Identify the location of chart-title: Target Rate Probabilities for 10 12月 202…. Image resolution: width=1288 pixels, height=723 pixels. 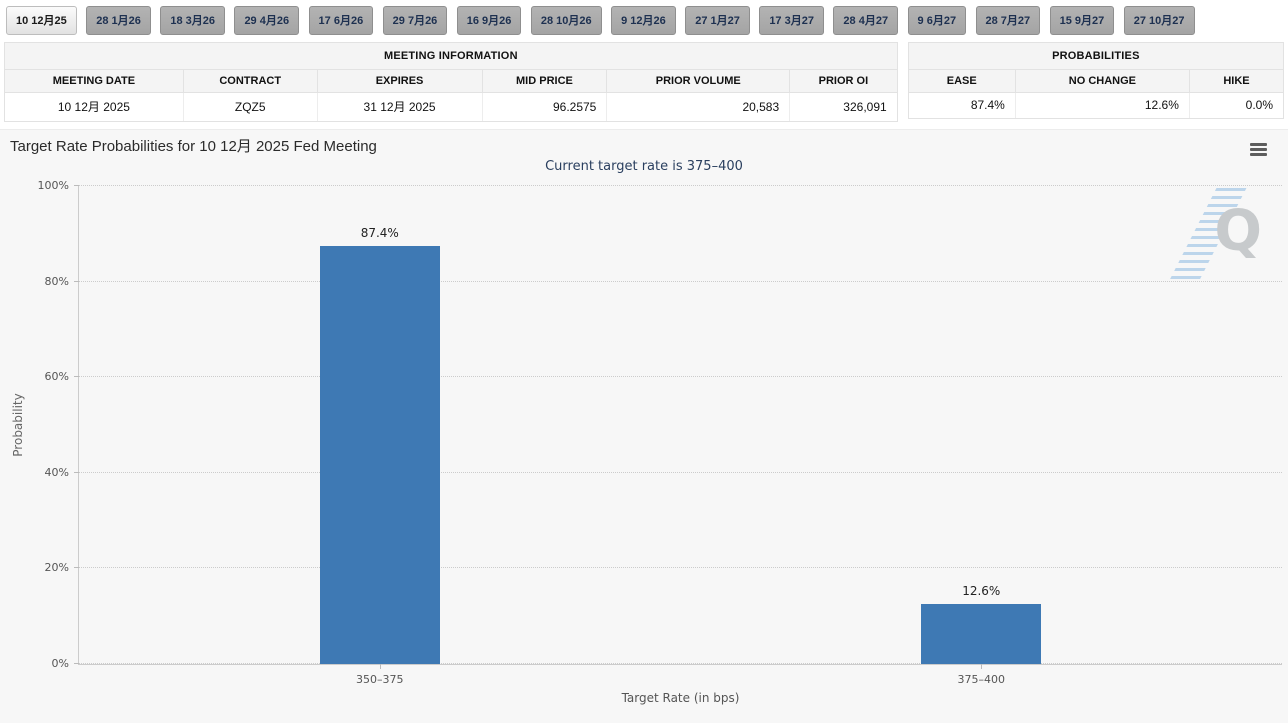
(193, 146).